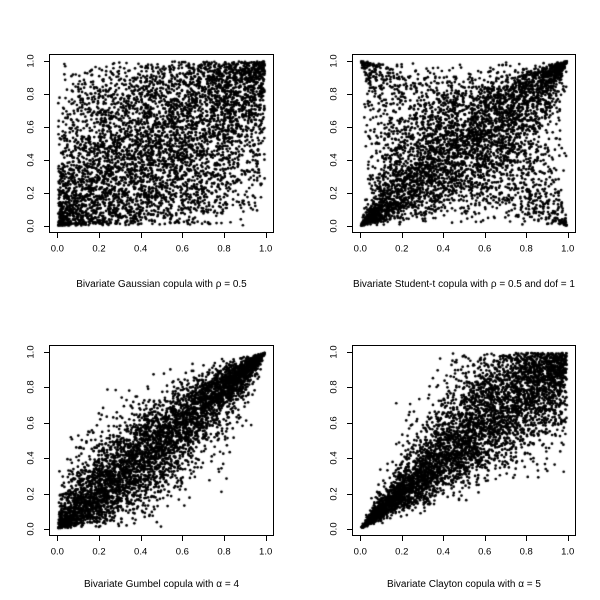  I want to click on scatter-canvas-gaussian, so click(161, 143).